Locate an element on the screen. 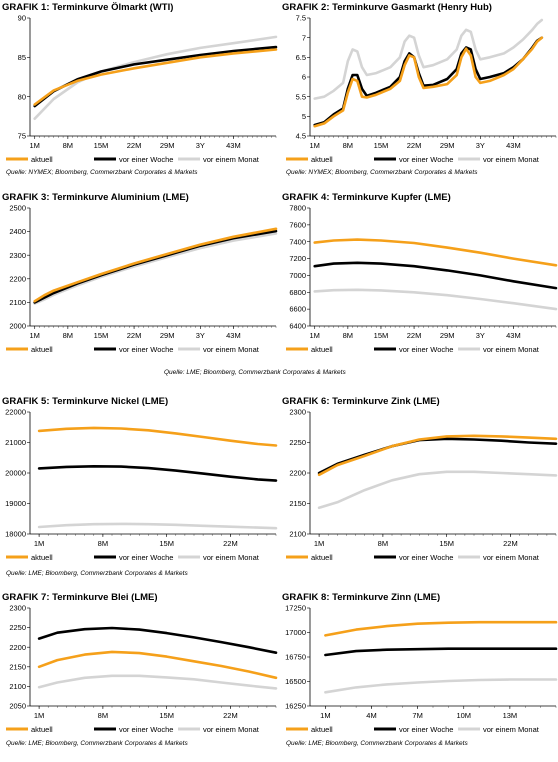 The height and width of the screenshot is (762, 558). y-tick-label: 7400 is located at coordinates (297, 241).